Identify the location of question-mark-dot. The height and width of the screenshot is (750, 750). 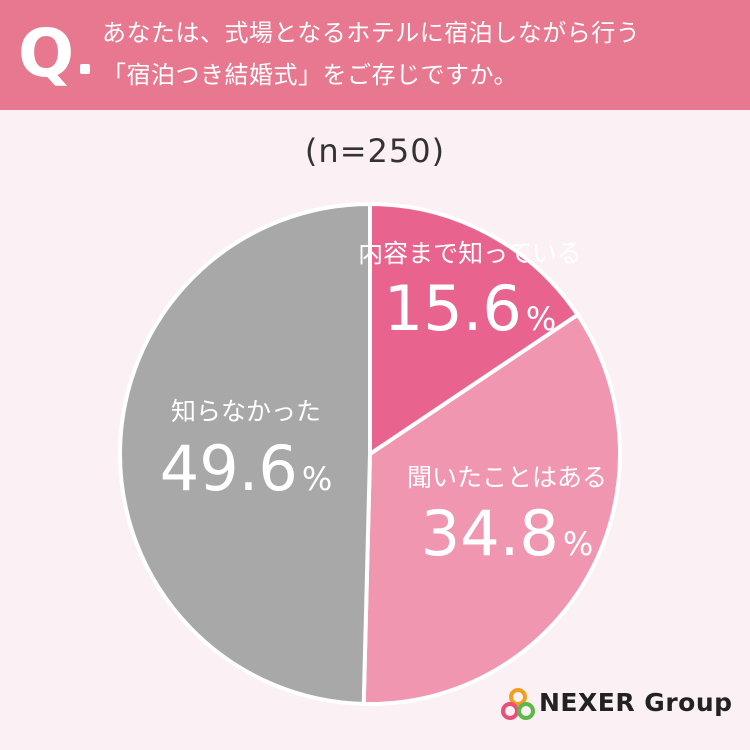
(85, 69).